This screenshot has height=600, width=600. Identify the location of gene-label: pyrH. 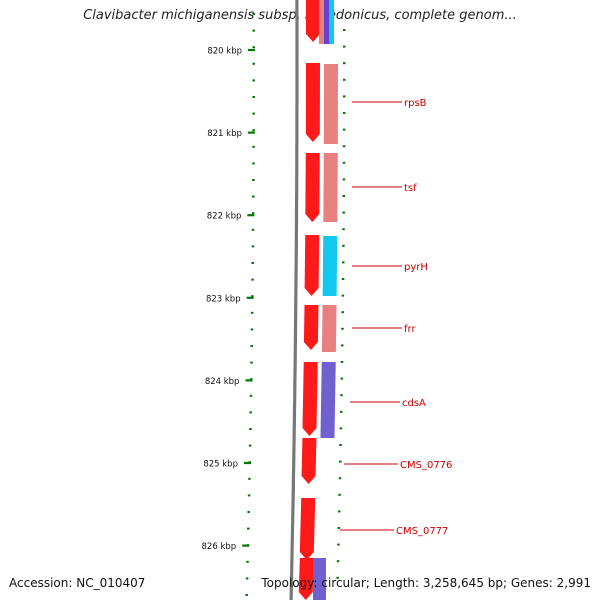
(416, 267).